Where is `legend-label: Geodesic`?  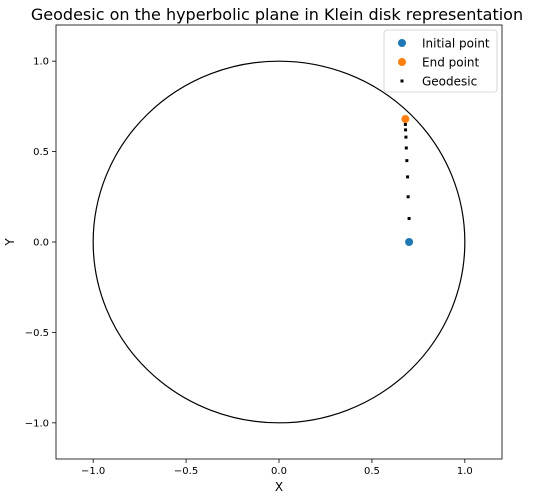
legend-label: Geodesic is located at coordinates (449, 82).